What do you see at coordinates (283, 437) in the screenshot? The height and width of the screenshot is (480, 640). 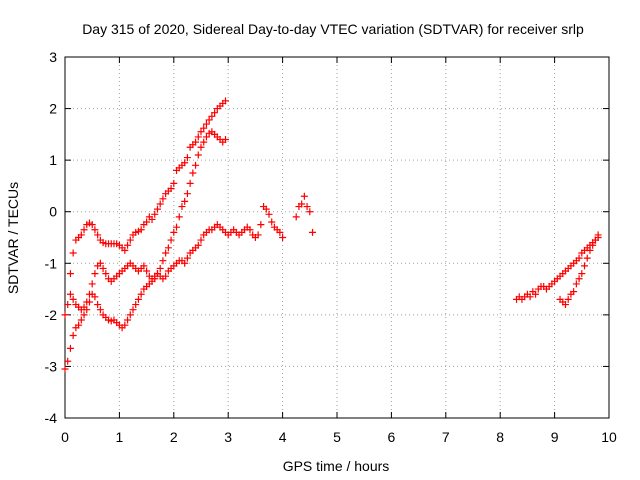 I see `x-tick-label: 4` at bounding box center [283, 437].